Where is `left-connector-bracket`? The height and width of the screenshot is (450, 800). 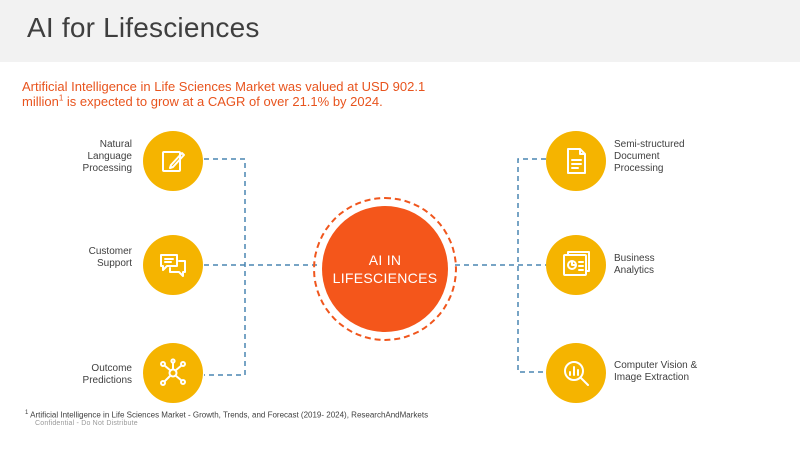
left-connector-bracket is located at coordinates (225, 267).